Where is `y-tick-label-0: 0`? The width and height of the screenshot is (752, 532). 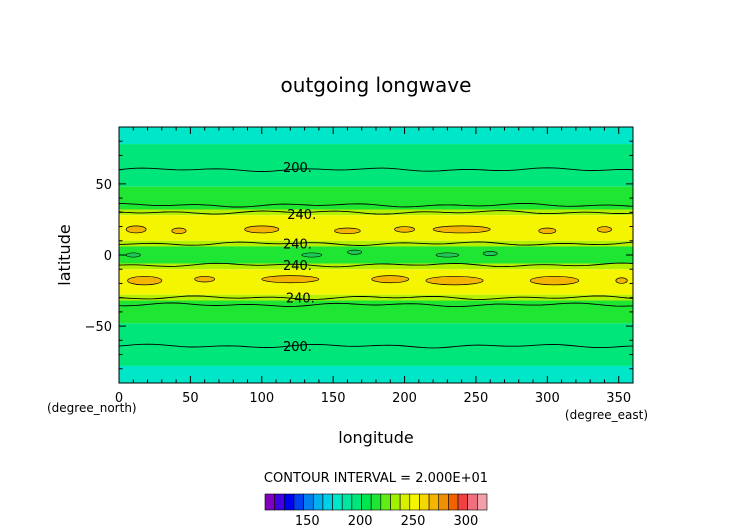 y-tick-label-0: 0 is located at coordinates (108, 256).